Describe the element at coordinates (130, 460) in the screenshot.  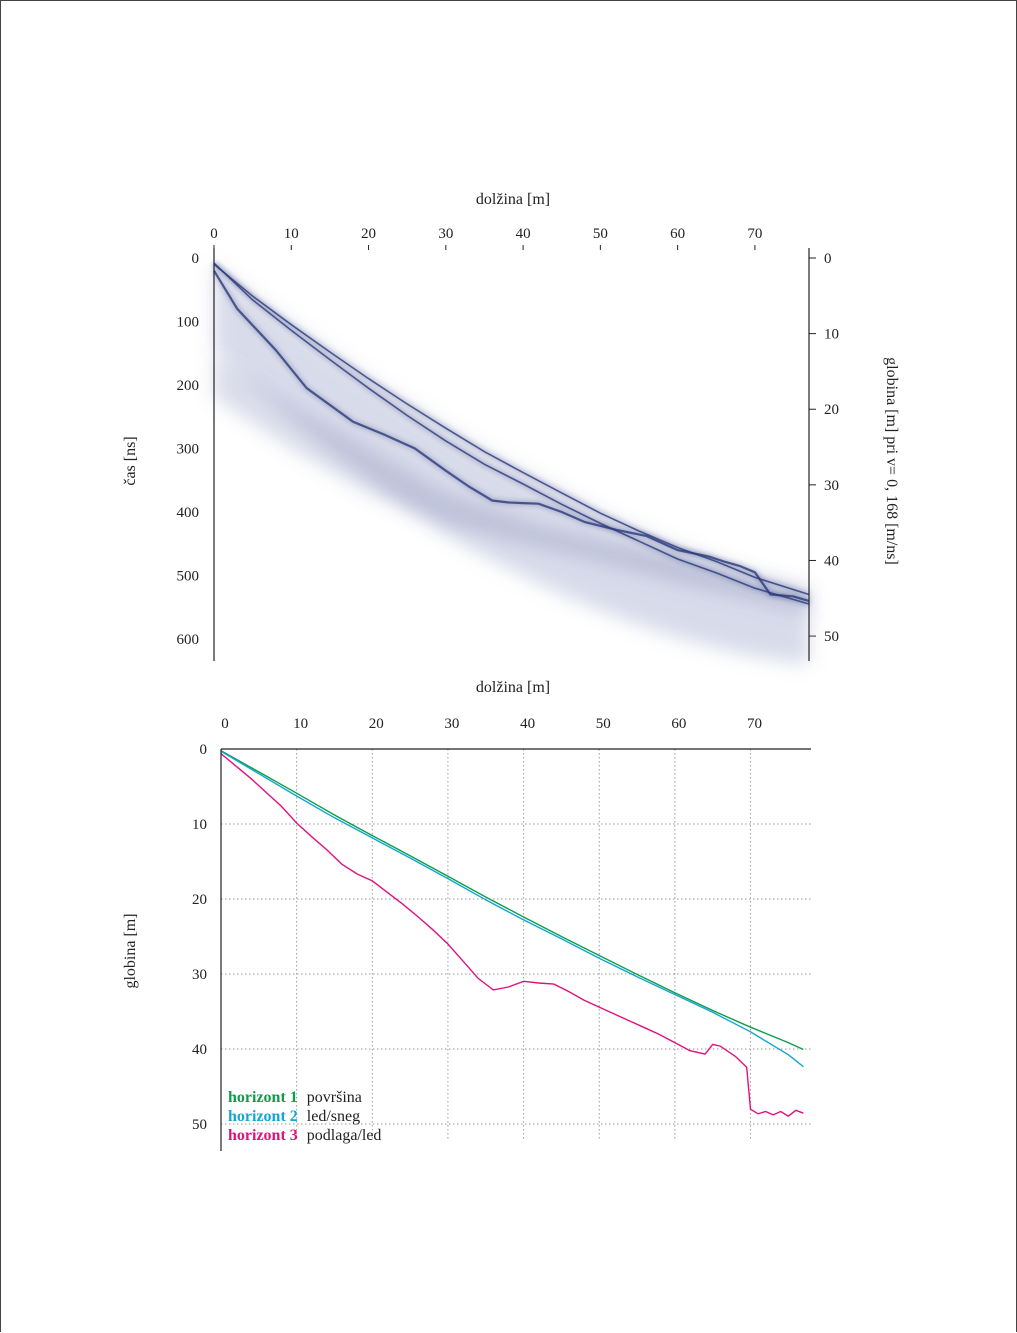
I see `radargram-y-axis-title: čas [ns]` at that location.